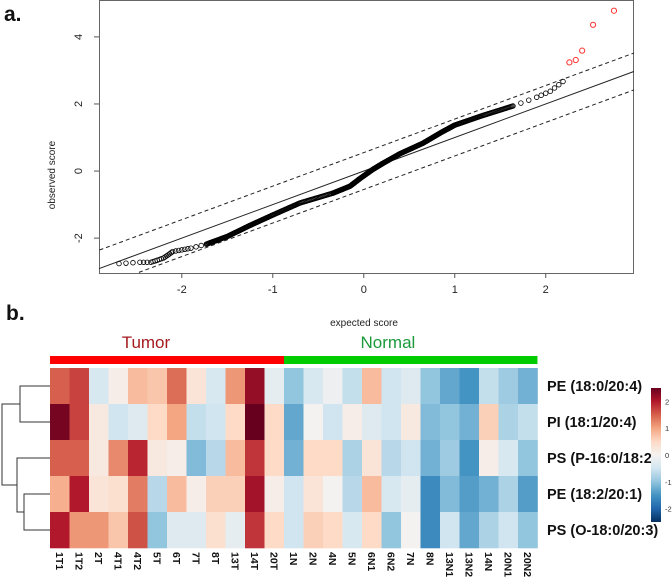  What do you see at coordinates (182, 290) in the screenshot?
I see `x-tick-label: -2` at bounding box center [182, 290].